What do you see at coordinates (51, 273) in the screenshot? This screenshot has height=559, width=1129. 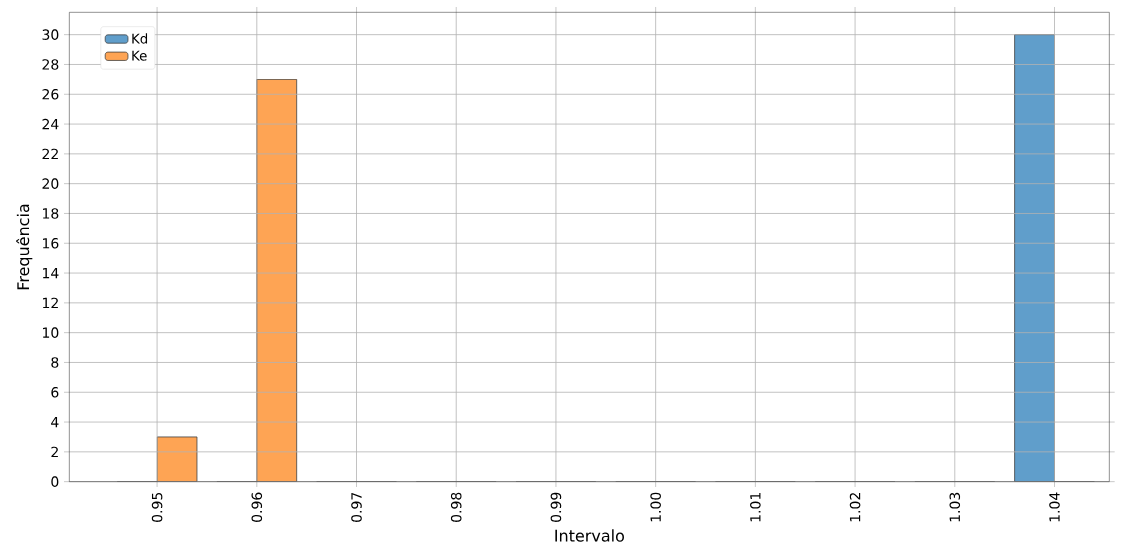 I see `y-tick-label: 14` at bounding box center [51, 273].